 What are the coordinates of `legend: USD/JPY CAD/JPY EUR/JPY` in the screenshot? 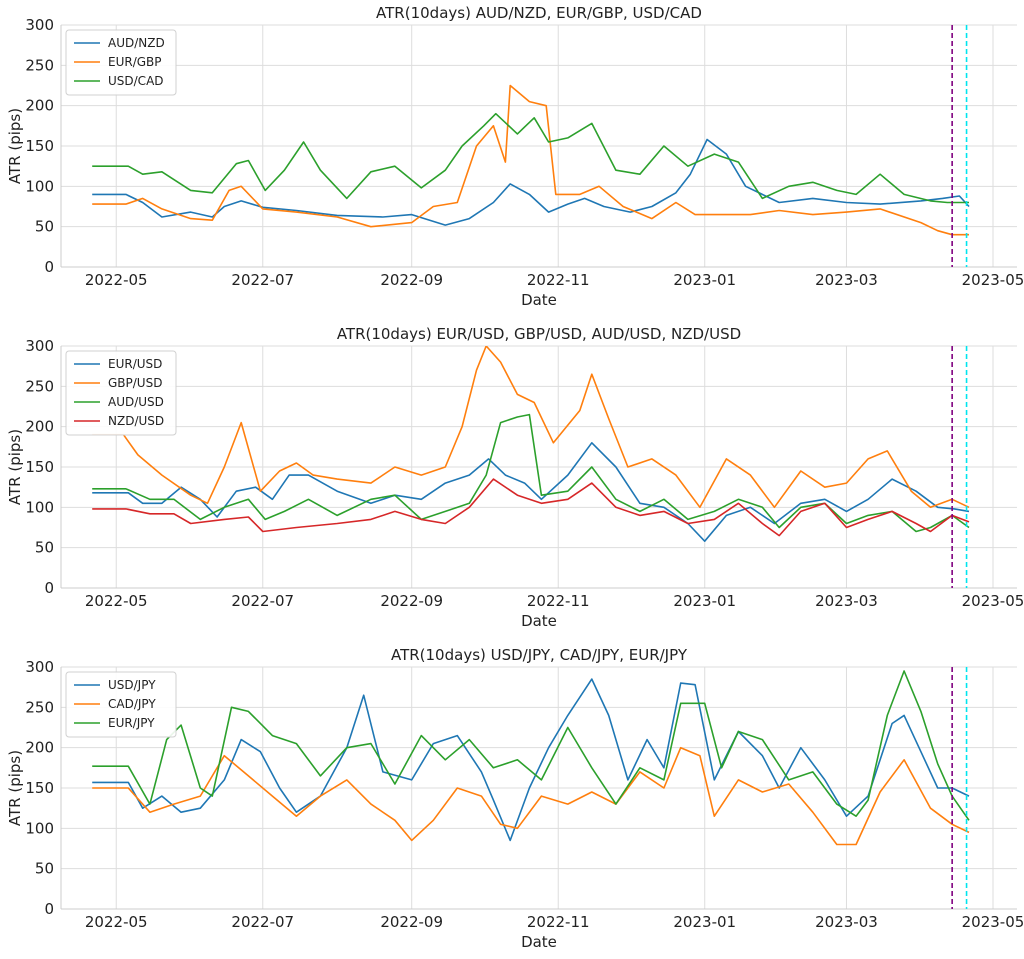 It's located at (121, 704).